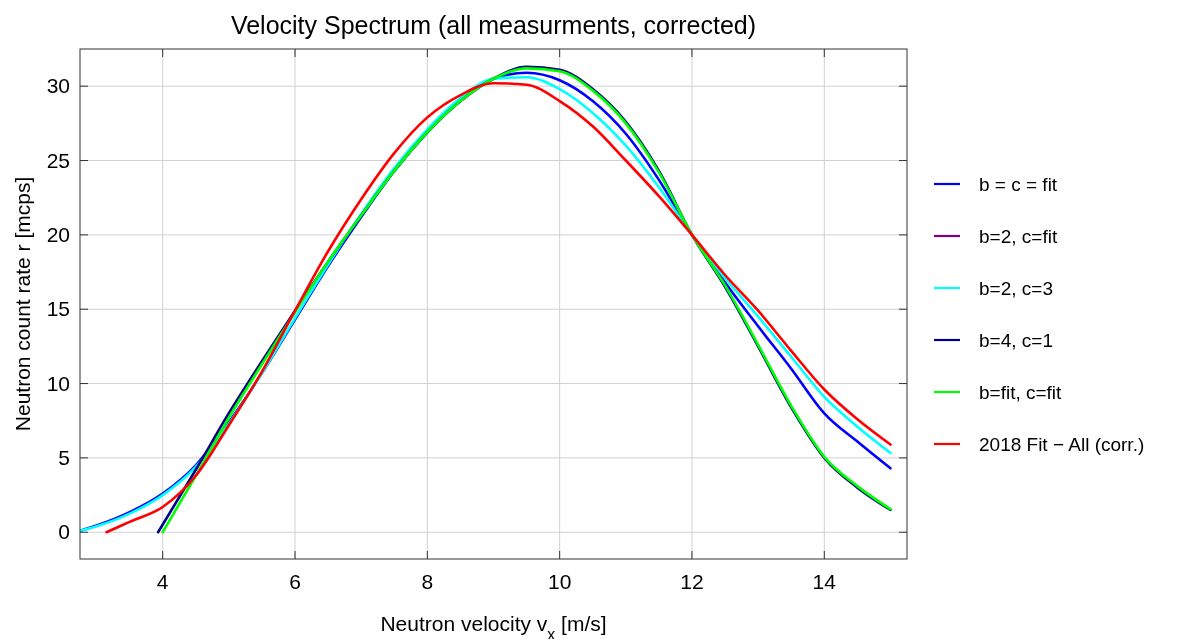 The width and height of the screenshot is (1203, 639). What do you see at coordinates (1021, 392) in the screenshot?
I see `legend-label: b=fit, c=fit` at bounding box center [1021, 392].